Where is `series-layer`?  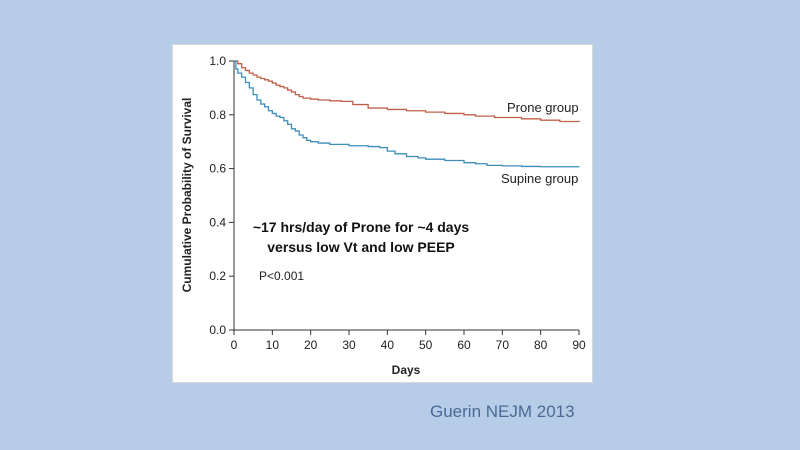 series-layer is located at coordinates (407, 114).